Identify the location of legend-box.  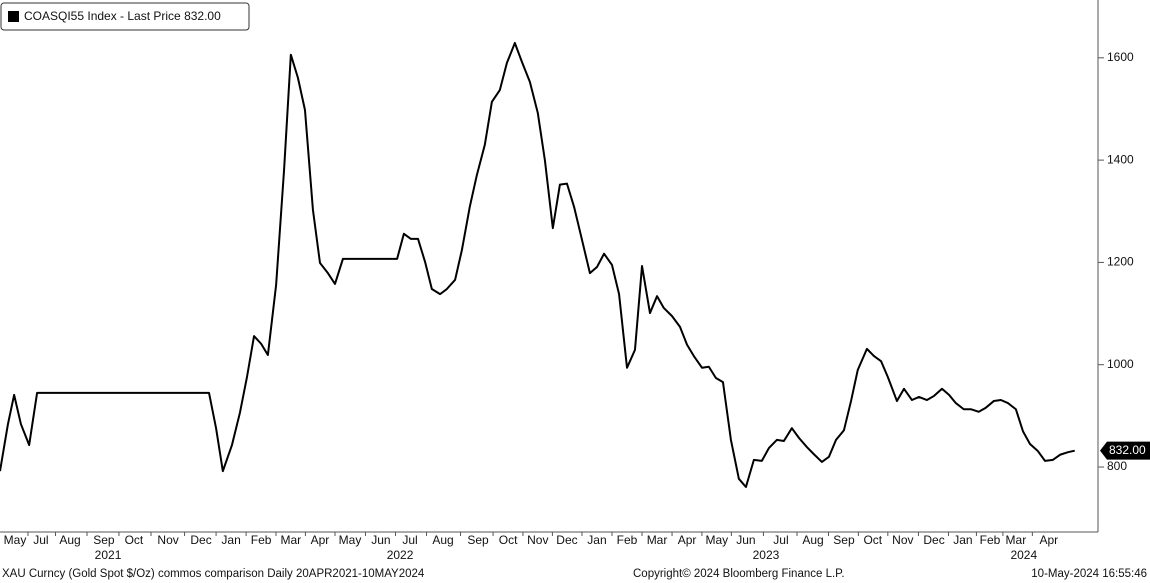
(125, 16).